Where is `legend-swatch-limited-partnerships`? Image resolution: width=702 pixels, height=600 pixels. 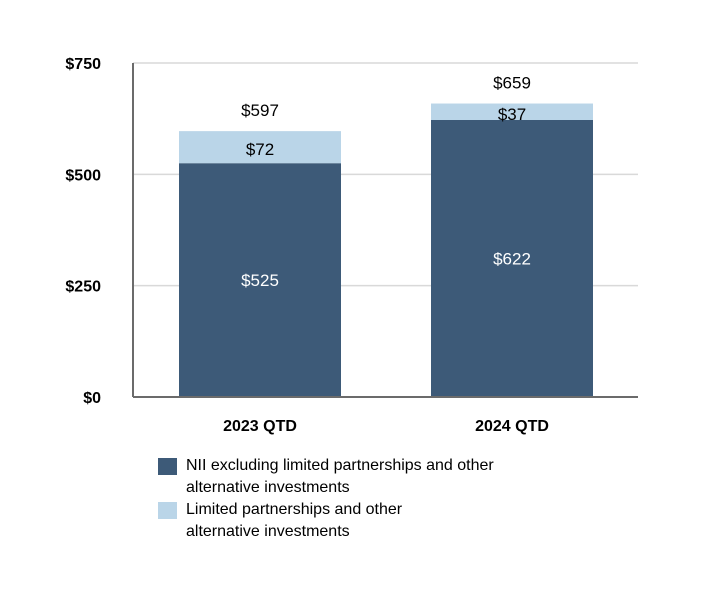
legend-swatch-limited-partnerships is located at coordinates (167, 510).